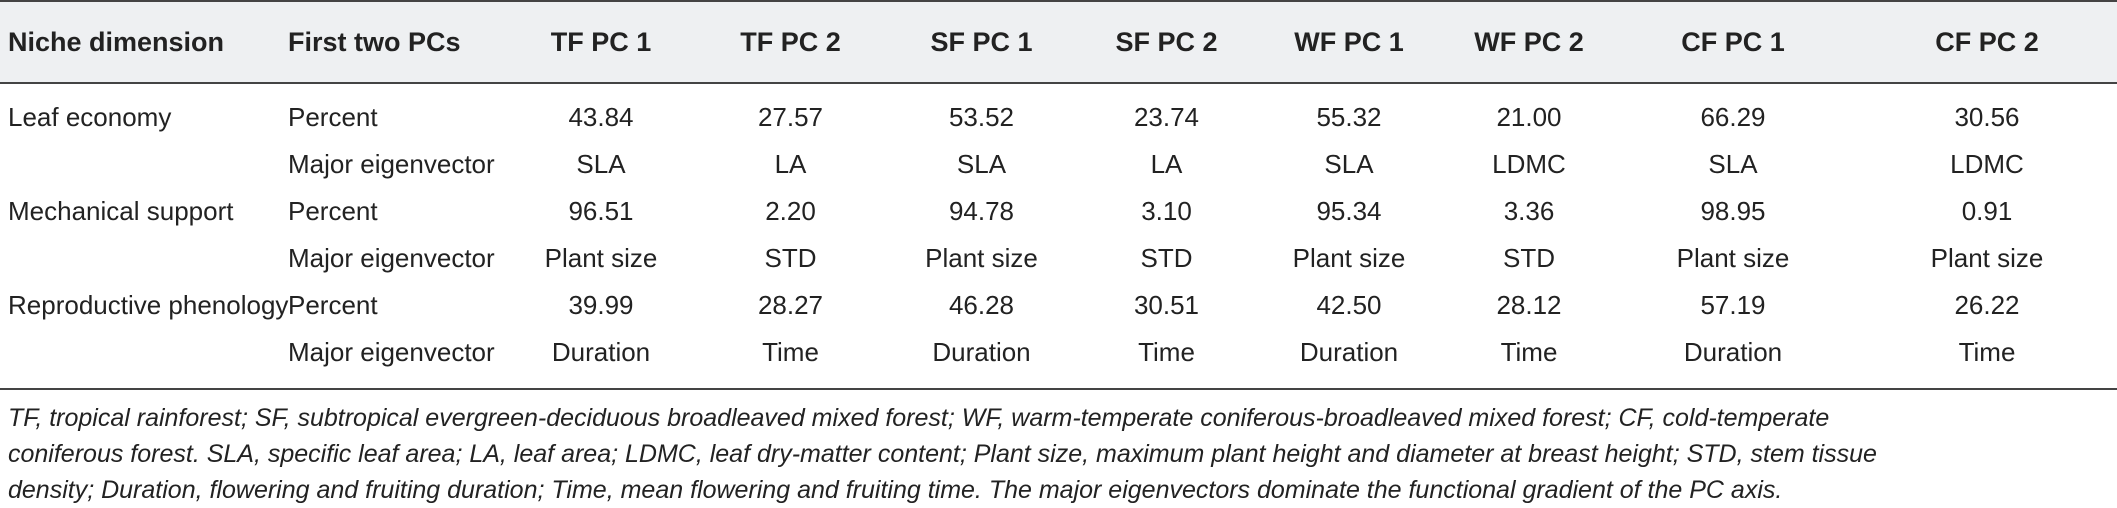 The image size is (2117, 508). Describe the element at coordinates (601, 41) in the screenshot. I see `column-header: TF PC 1` at that location.